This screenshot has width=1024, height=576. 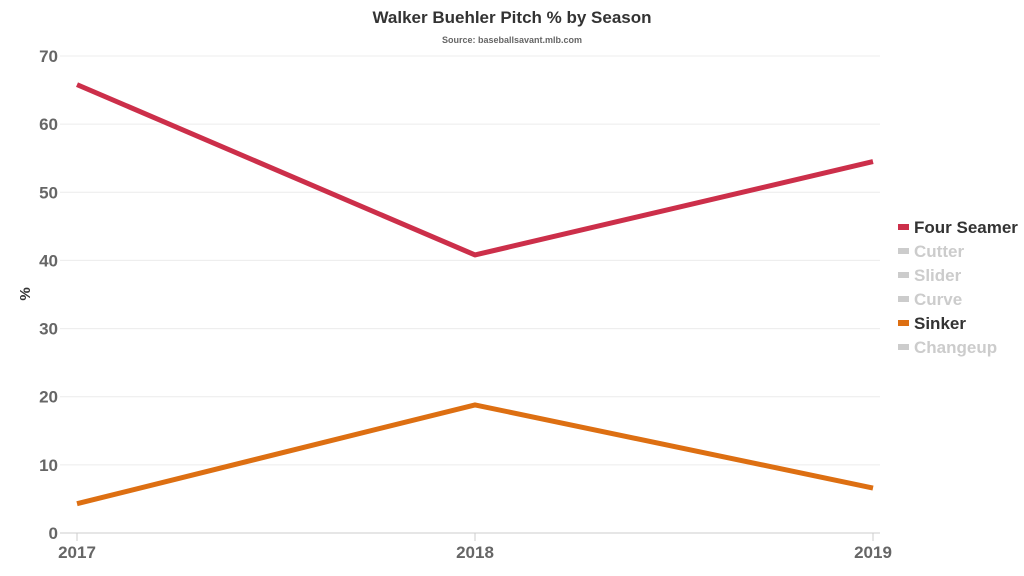 I want to click on legend-label: Cutter, so click(x=939, y=251).